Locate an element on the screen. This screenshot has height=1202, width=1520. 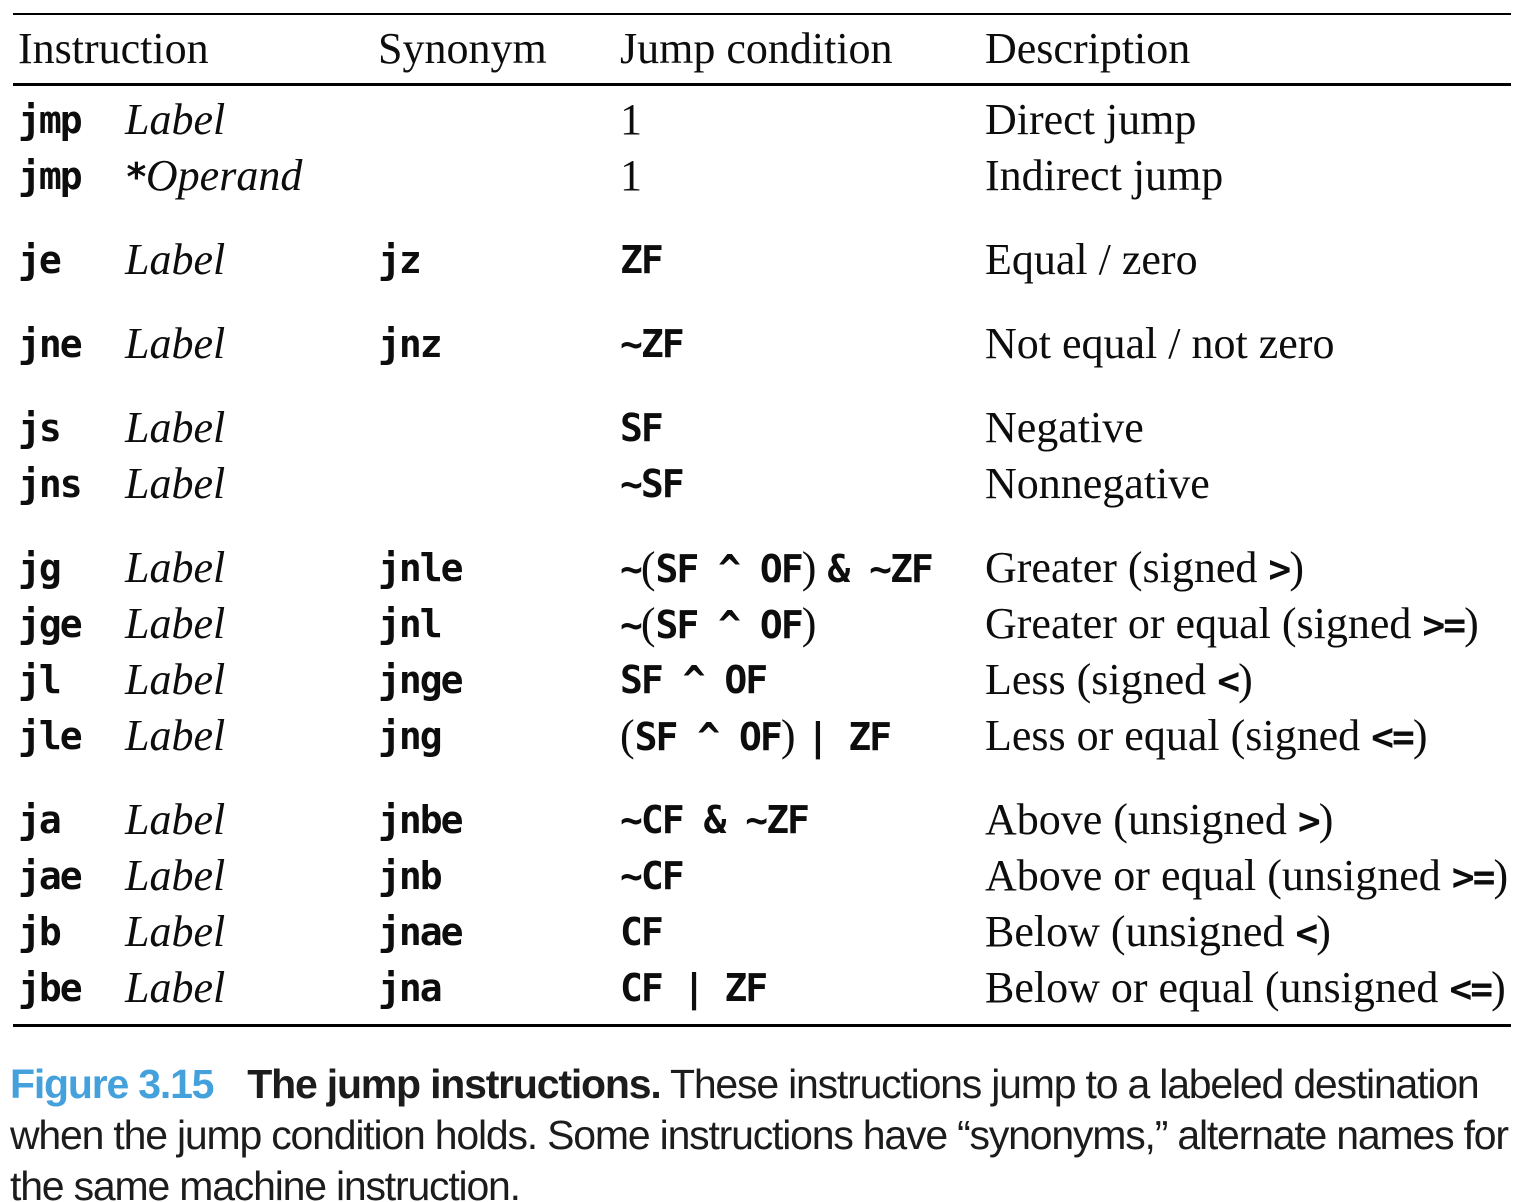
table-row: ja Label jnbe ~CF & ~ZF Above (unsigned >) is located at coordinates (762, 820).